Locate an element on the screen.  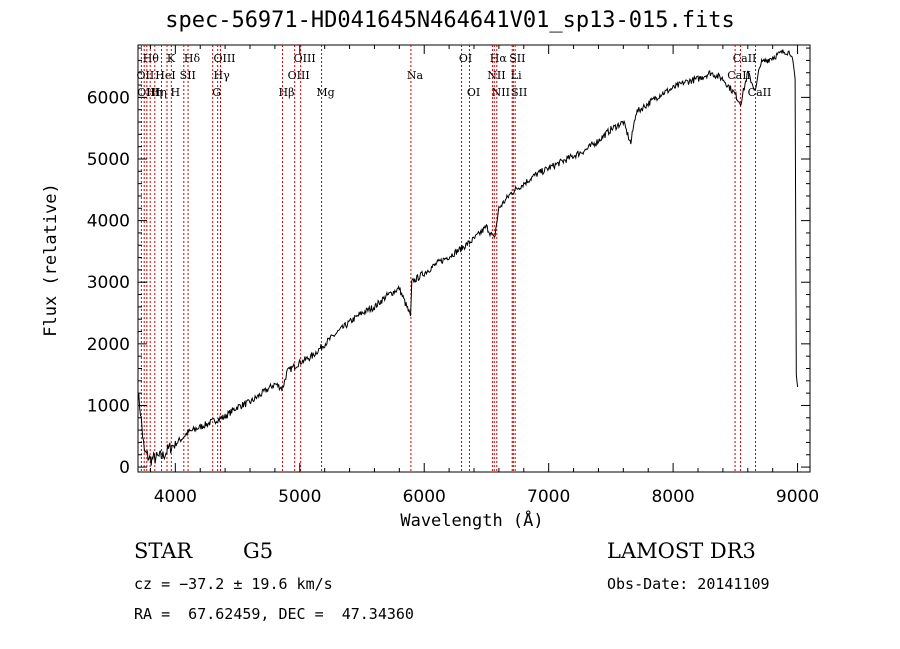
y-tick-label: 1000 is located at coordinates (108, 406).